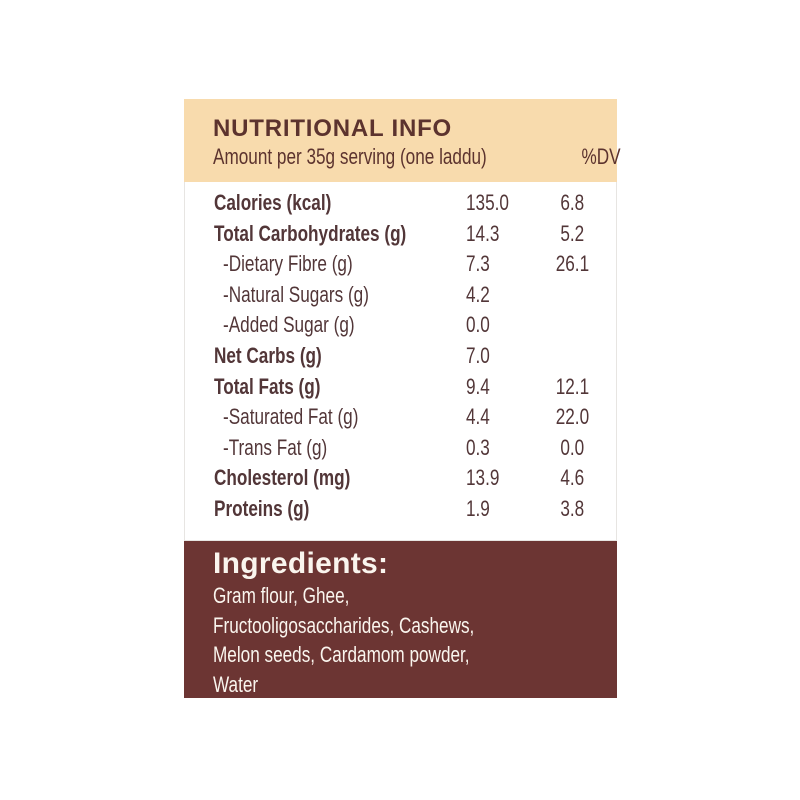 The height and width of the screenshot is (800, 800). Describe the element at coordinates (487, 202) in the screenshot. I see `nutrient-amount: 135.0` at that location.